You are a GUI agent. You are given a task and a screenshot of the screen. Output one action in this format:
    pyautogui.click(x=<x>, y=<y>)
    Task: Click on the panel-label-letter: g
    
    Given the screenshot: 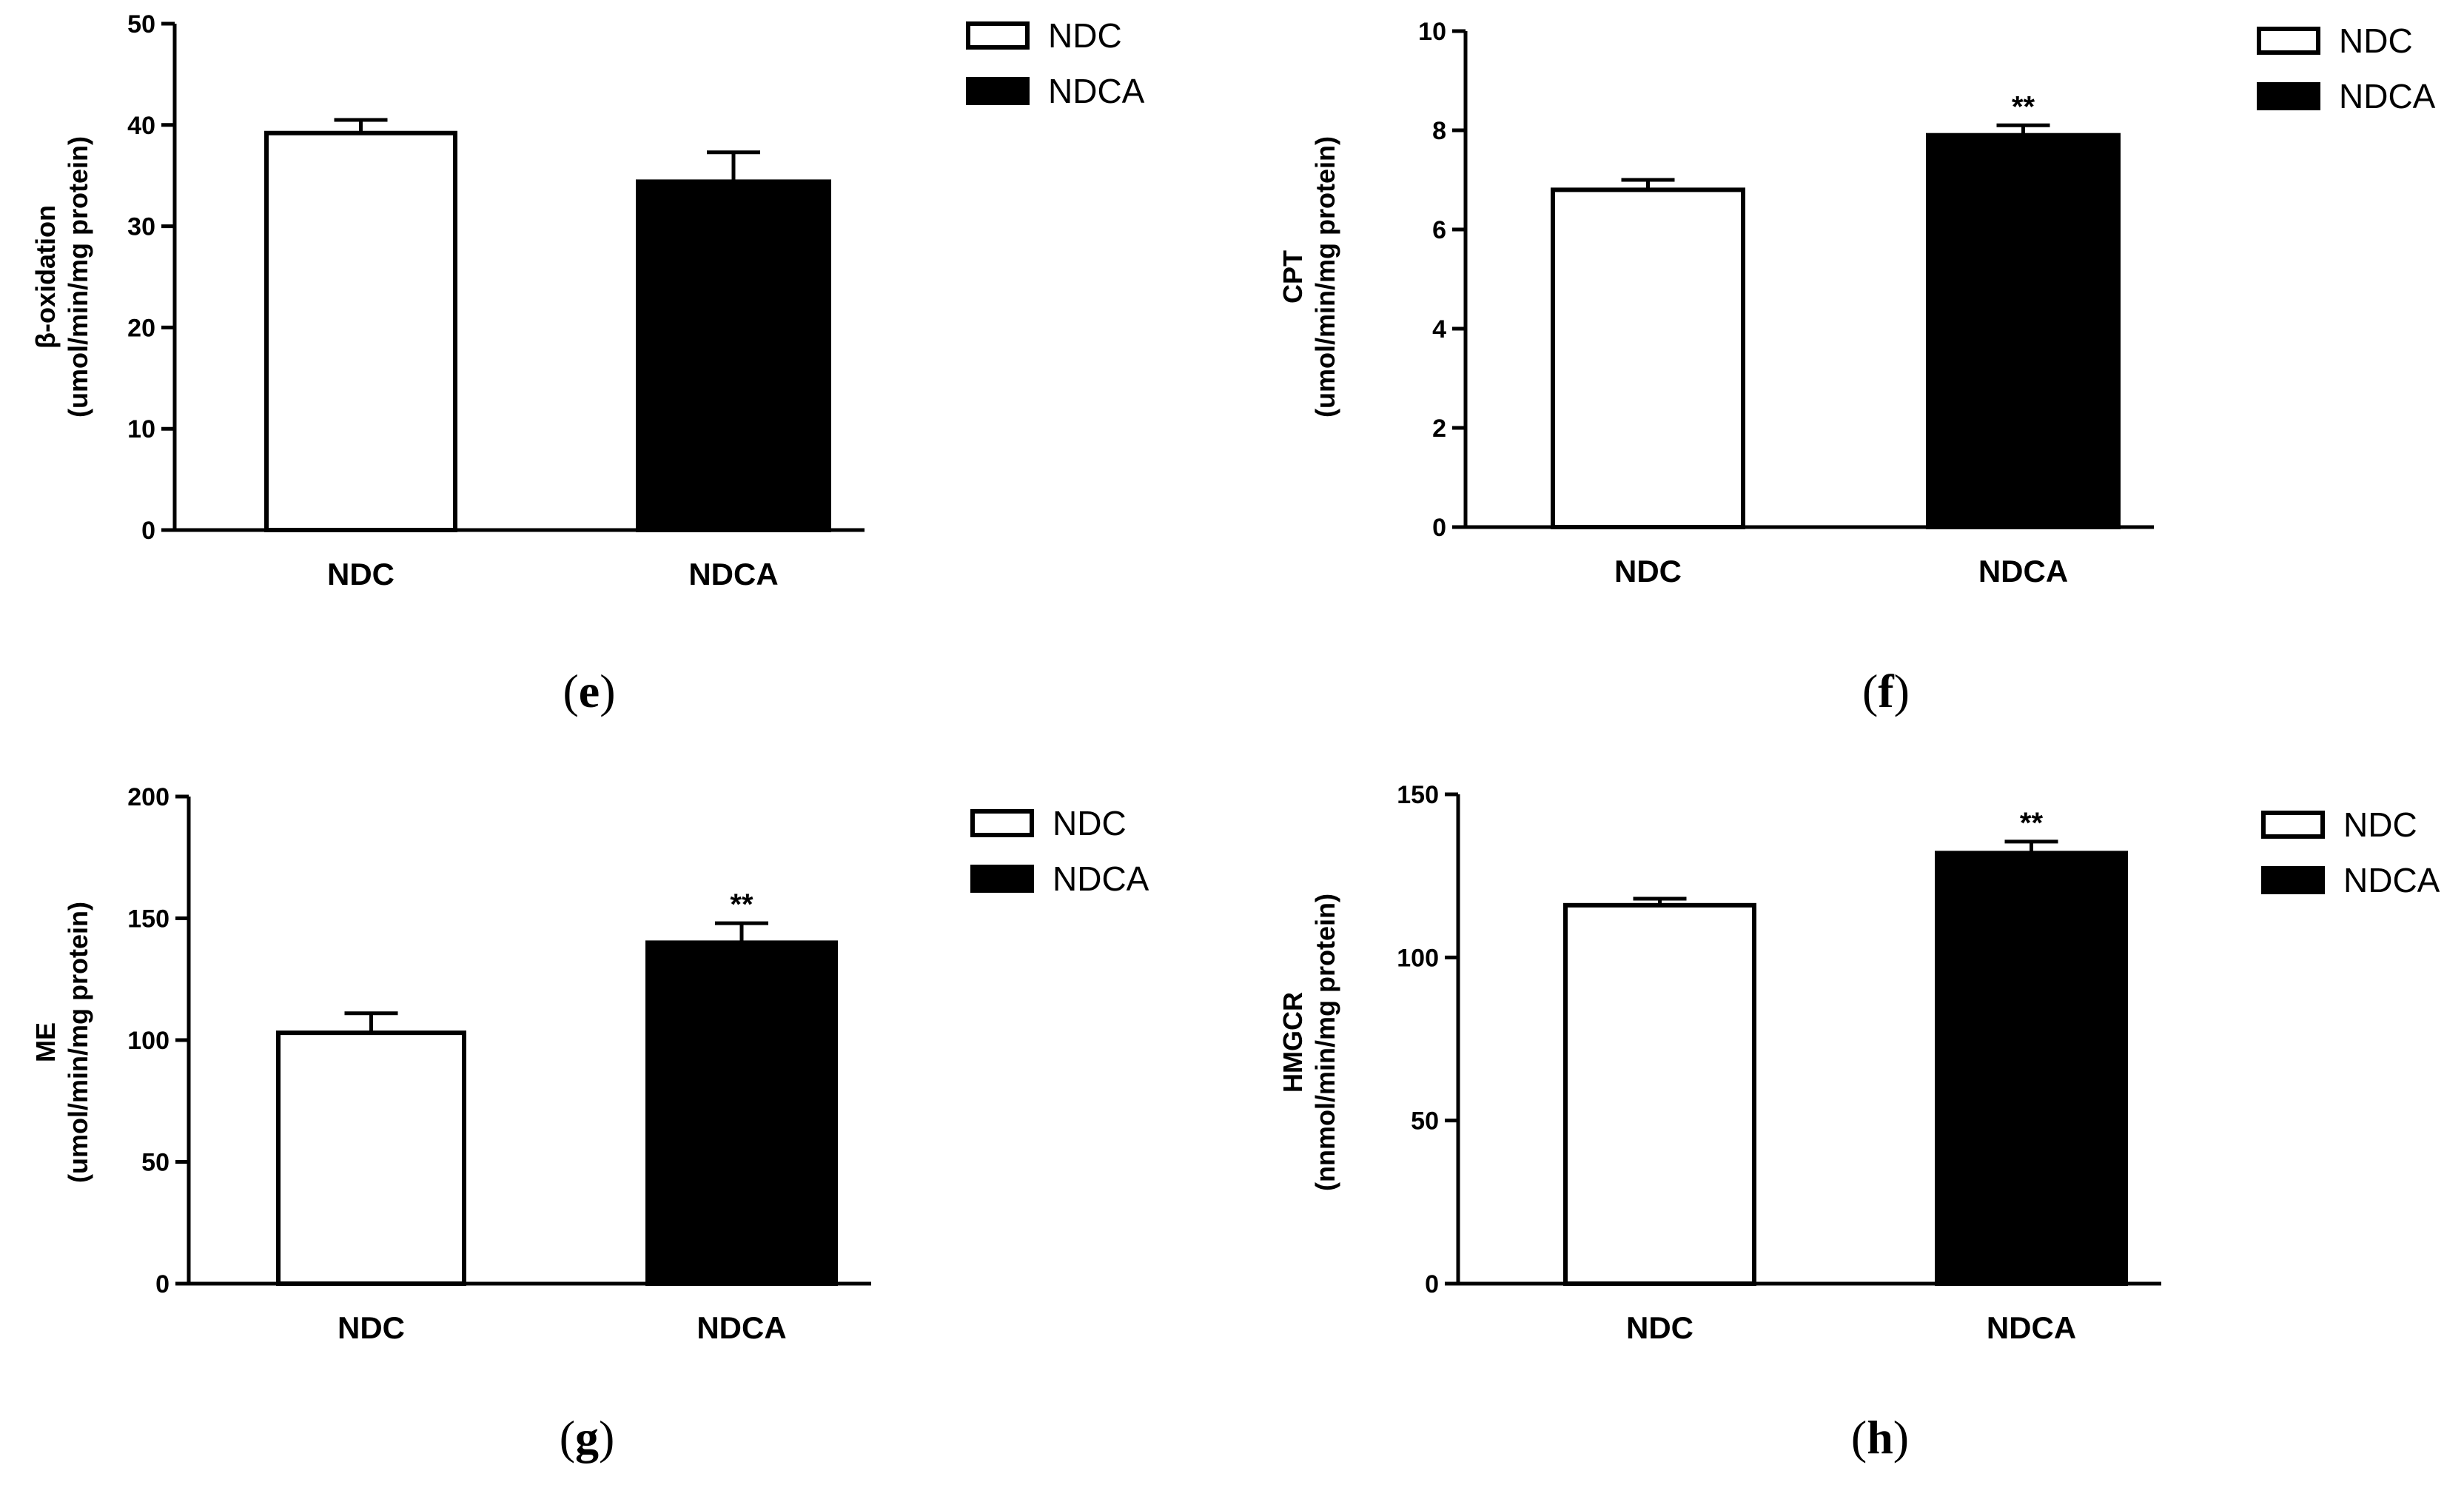 What is the action you would take?
    pyautogui.click(x=587, y=1437)
    